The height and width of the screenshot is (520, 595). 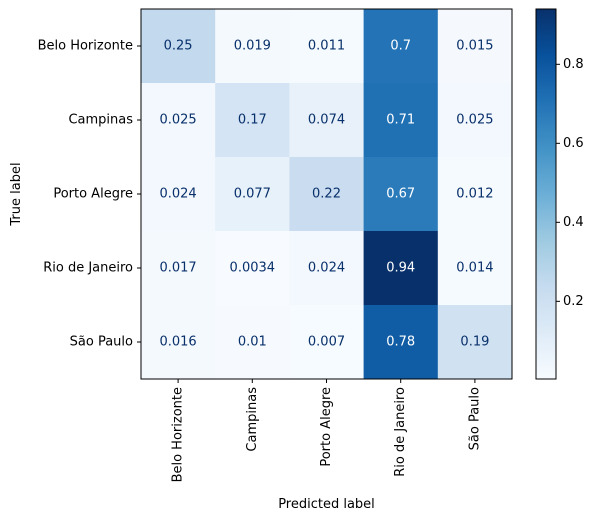 What do you see at coordinates (573, 301) in the screenshot?
I see `colorbar-tick-label: 0.2` at bounding box center [573, 301].